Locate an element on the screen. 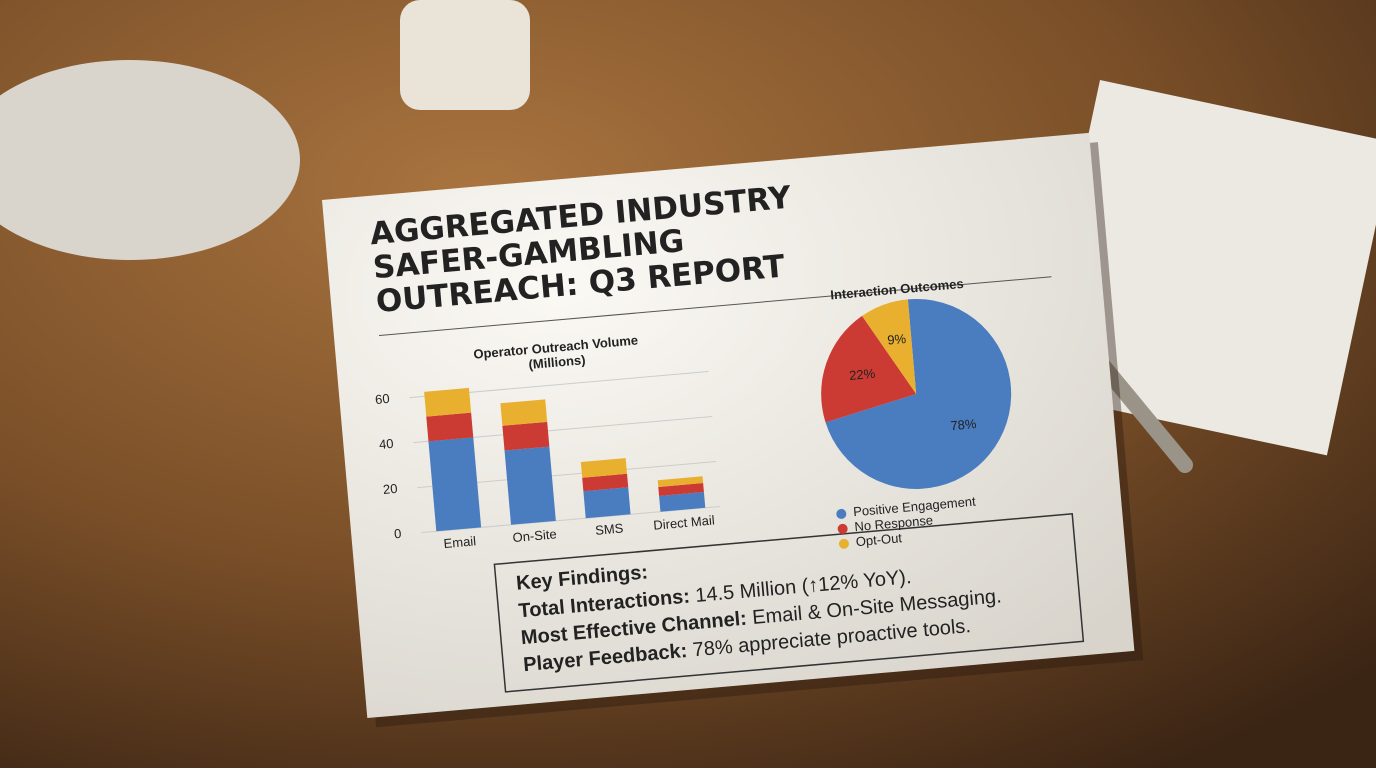  y-tick-label: 20 is located at coordinates (390, 489).